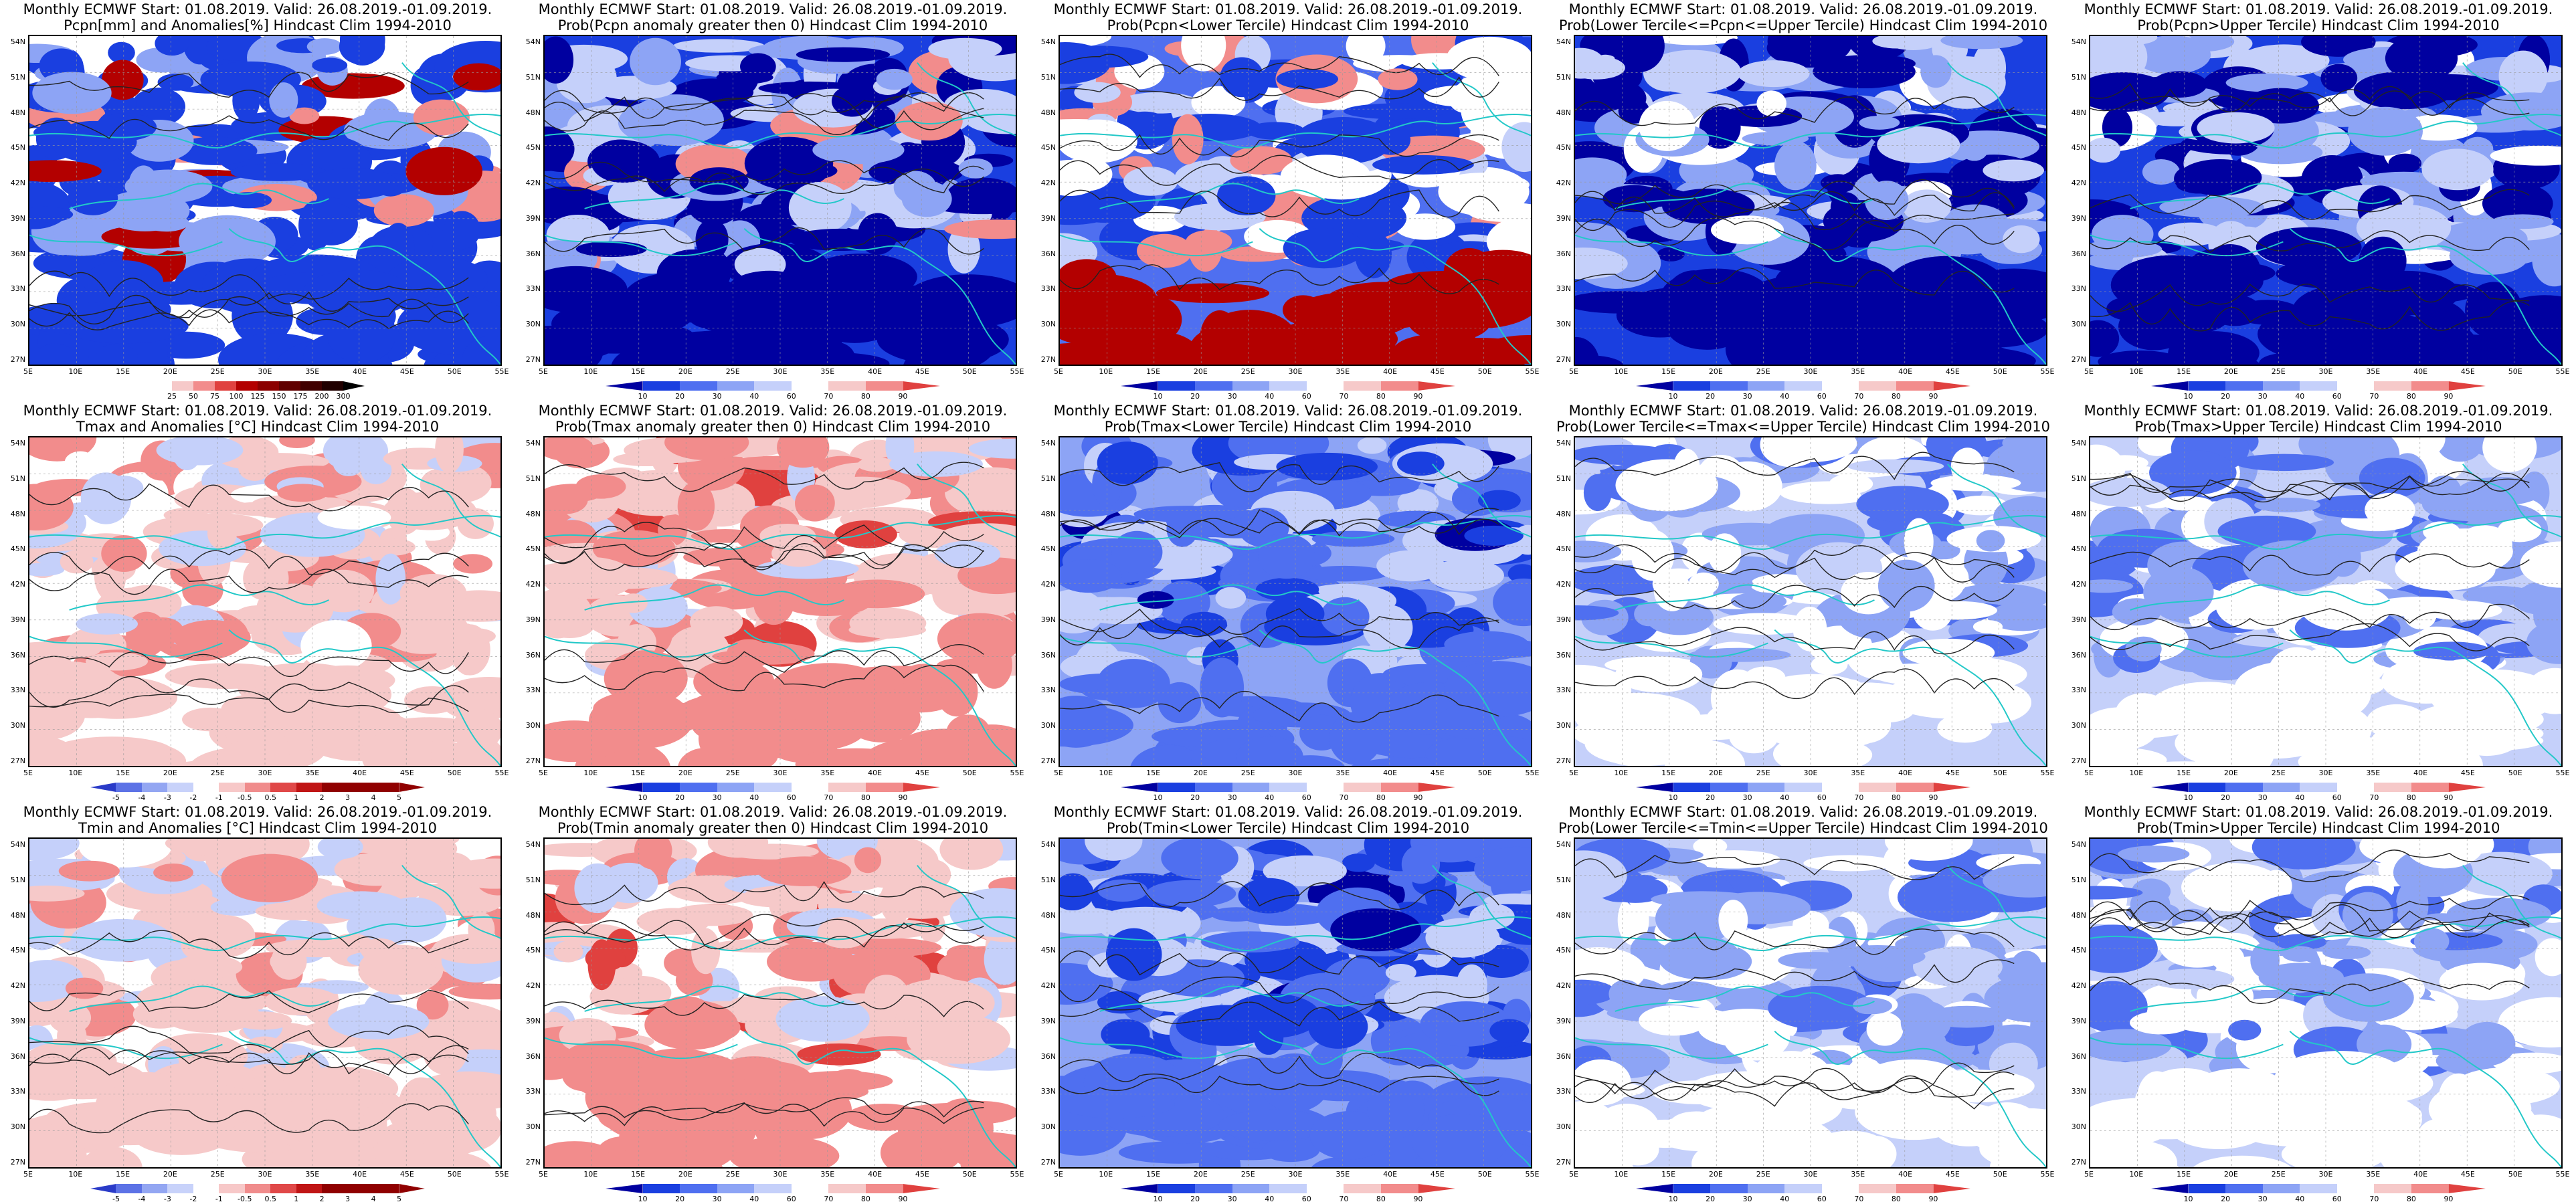 This screenshot has width=2576, height=1204. What do you see at coordinates (2078, 1127) in the screenshot?
I see `latitude-tick-label: 30N` at bounding box center [2078, 1127].